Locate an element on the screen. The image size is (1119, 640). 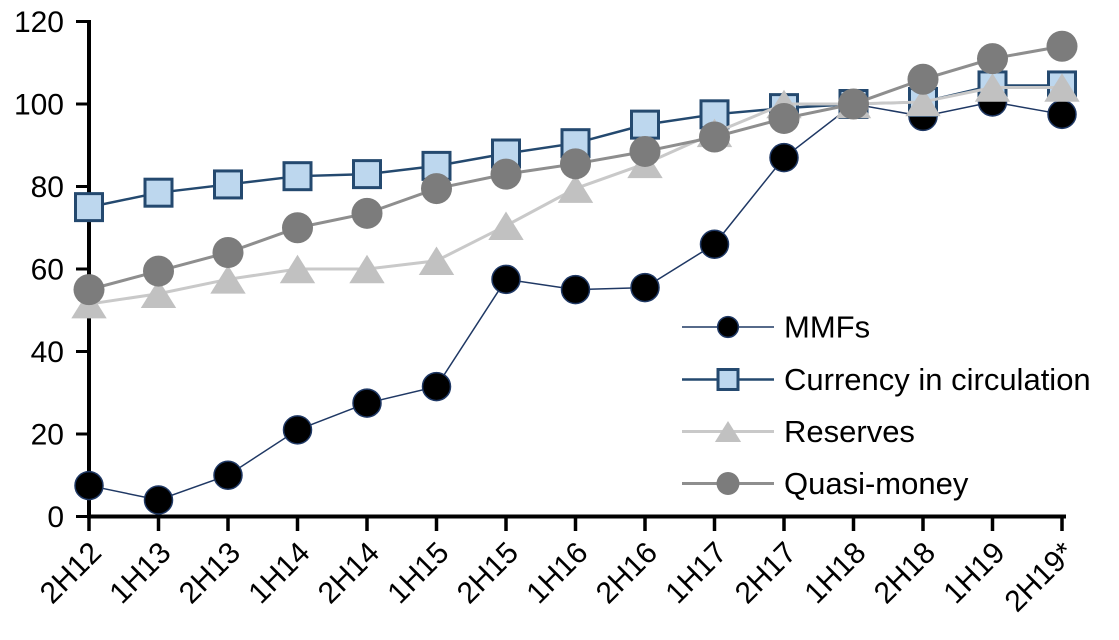
marker-currency-in-circulation-2H13 is located at coordinates (228, 184).